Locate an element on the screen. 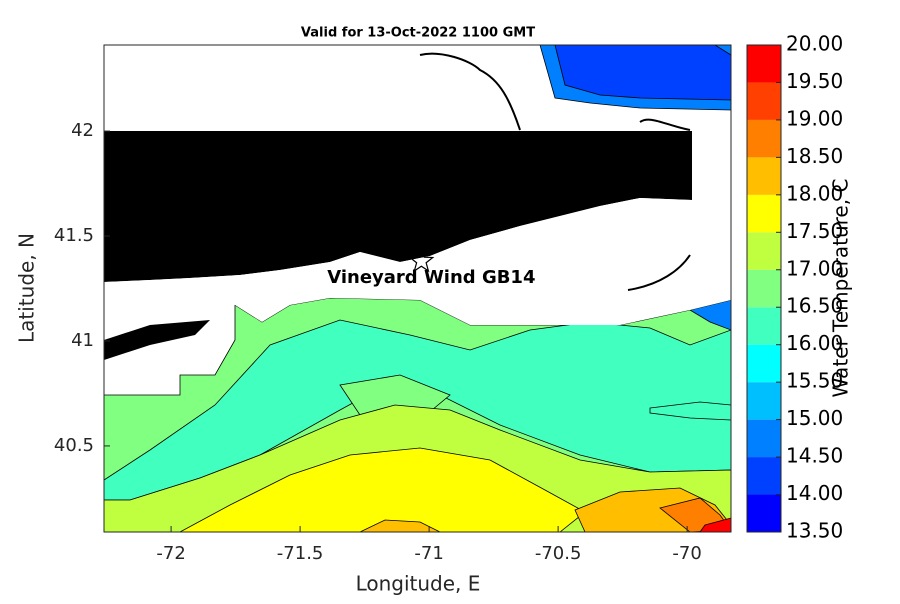  x-axis-label: Longitude, E is located at coordinates (418, 584).